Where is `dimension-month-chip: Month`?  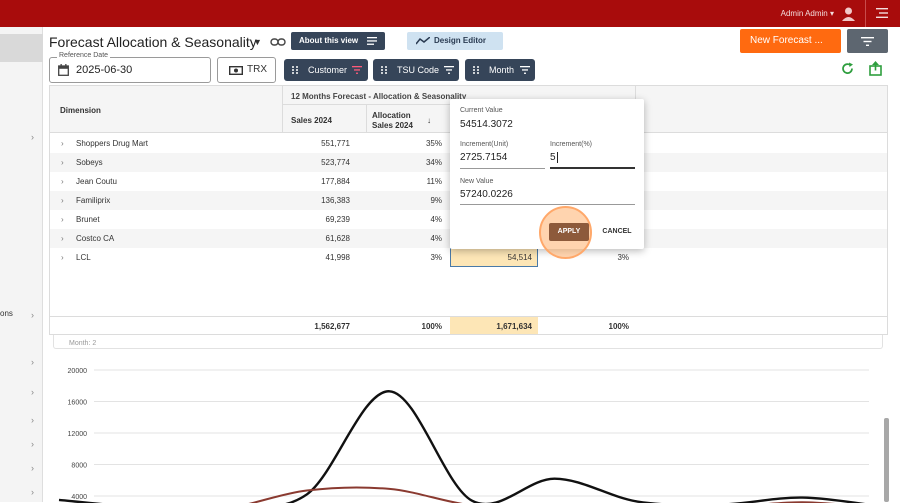 dimension-month-chip: Month is located at coordinates (500, 70).